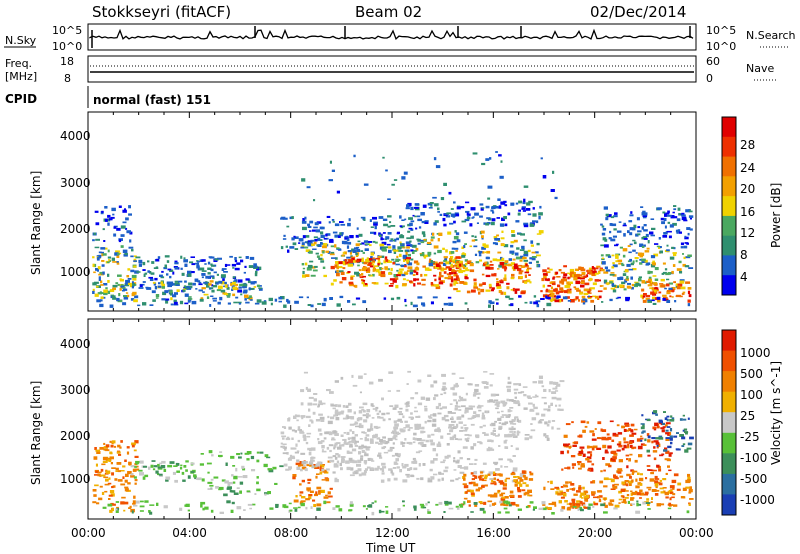 This screenshot has height=554, width=800. What do you see at coordinates (729, 422) in the screenshot?
I see `velocity-colorbar-frame` at bounding box center [729, 422].